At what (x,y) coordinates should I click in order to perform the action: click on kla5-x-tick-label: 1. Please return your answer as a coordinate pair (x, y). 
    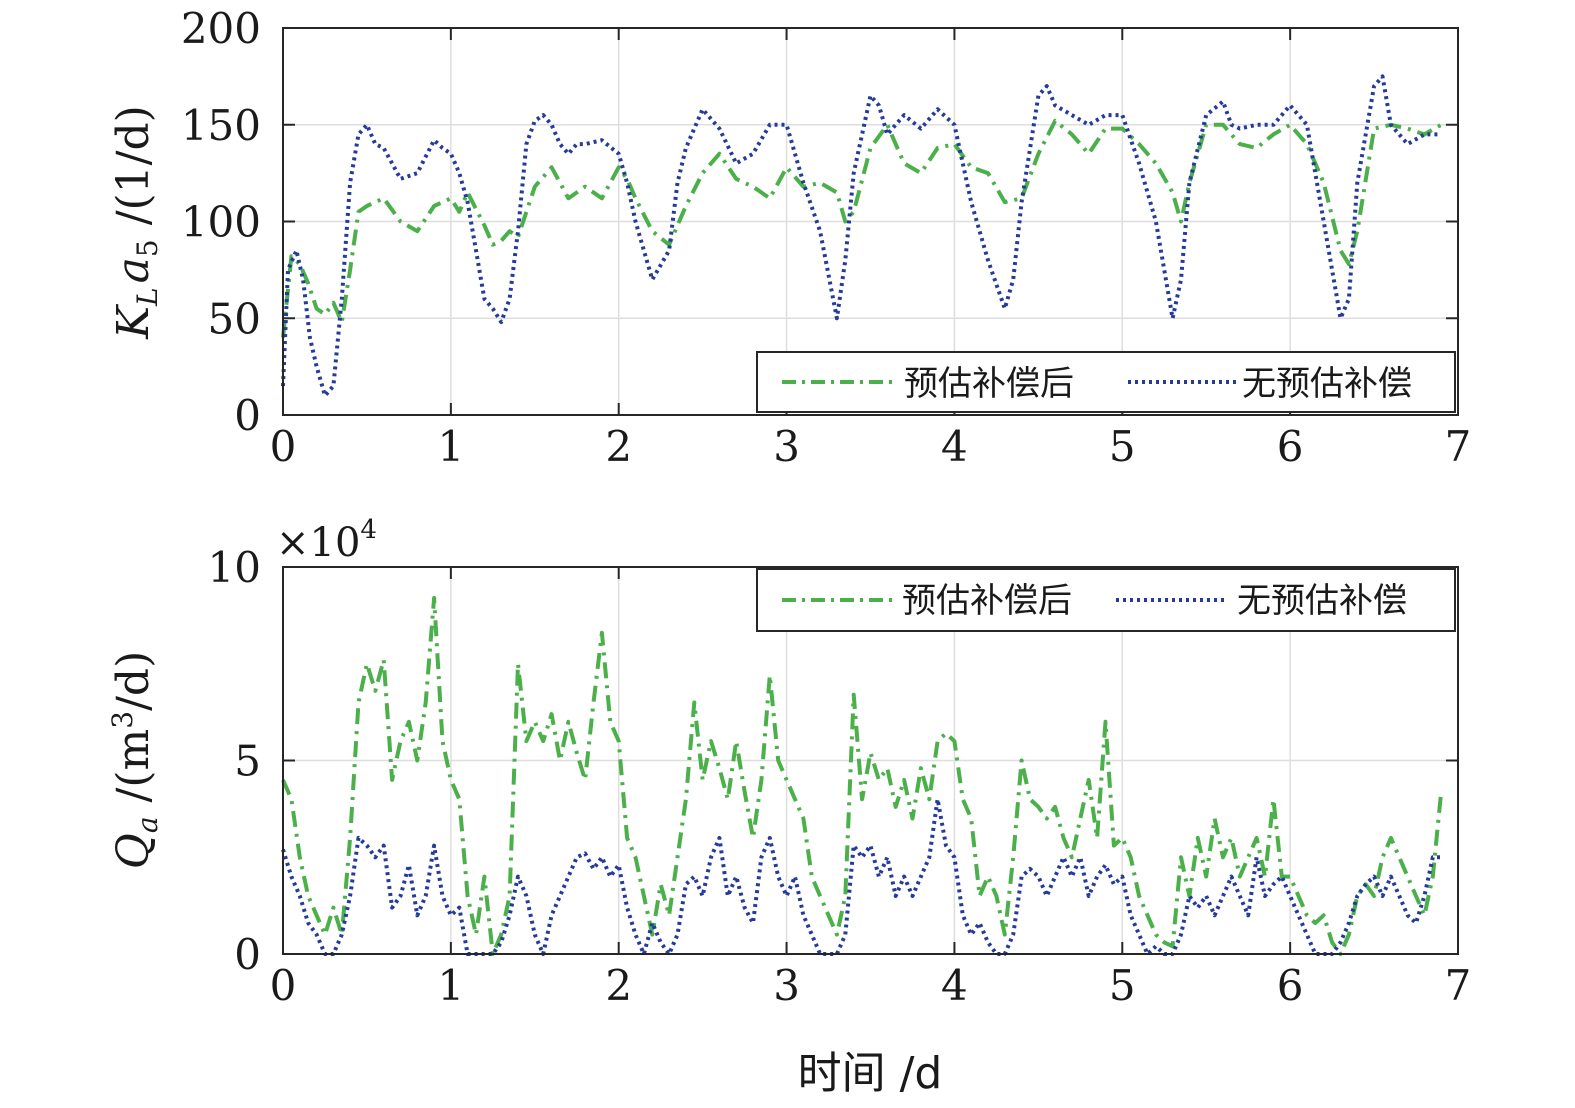
    Looking at the image, I should click on (450, 446).